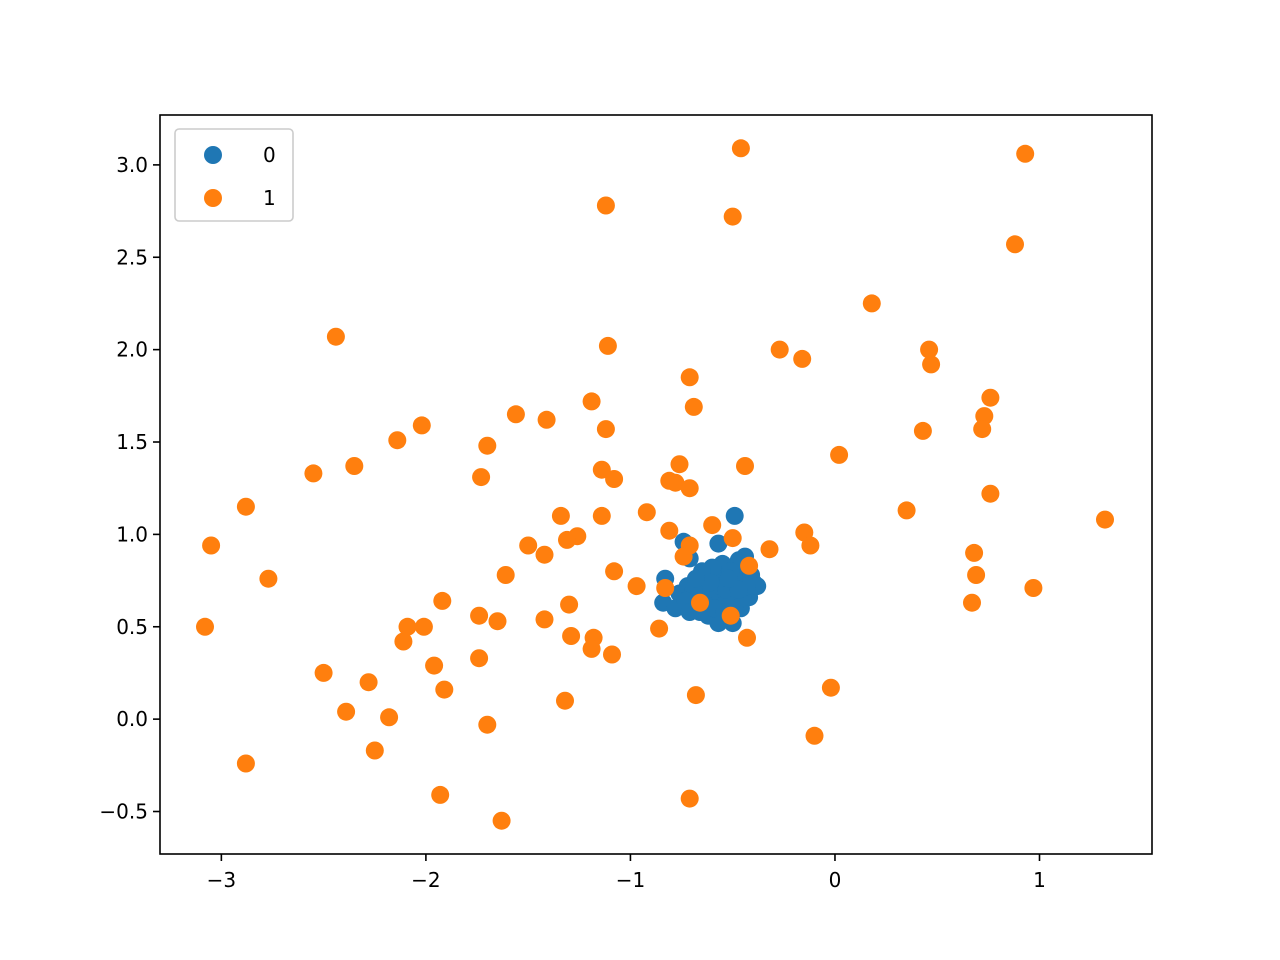 This screenshot has width=1280, height=960. What do you see at coordinates (132, 534) in the screenshot?
I see `y-tick-label: 1.0` at bounding box center [132, 534].